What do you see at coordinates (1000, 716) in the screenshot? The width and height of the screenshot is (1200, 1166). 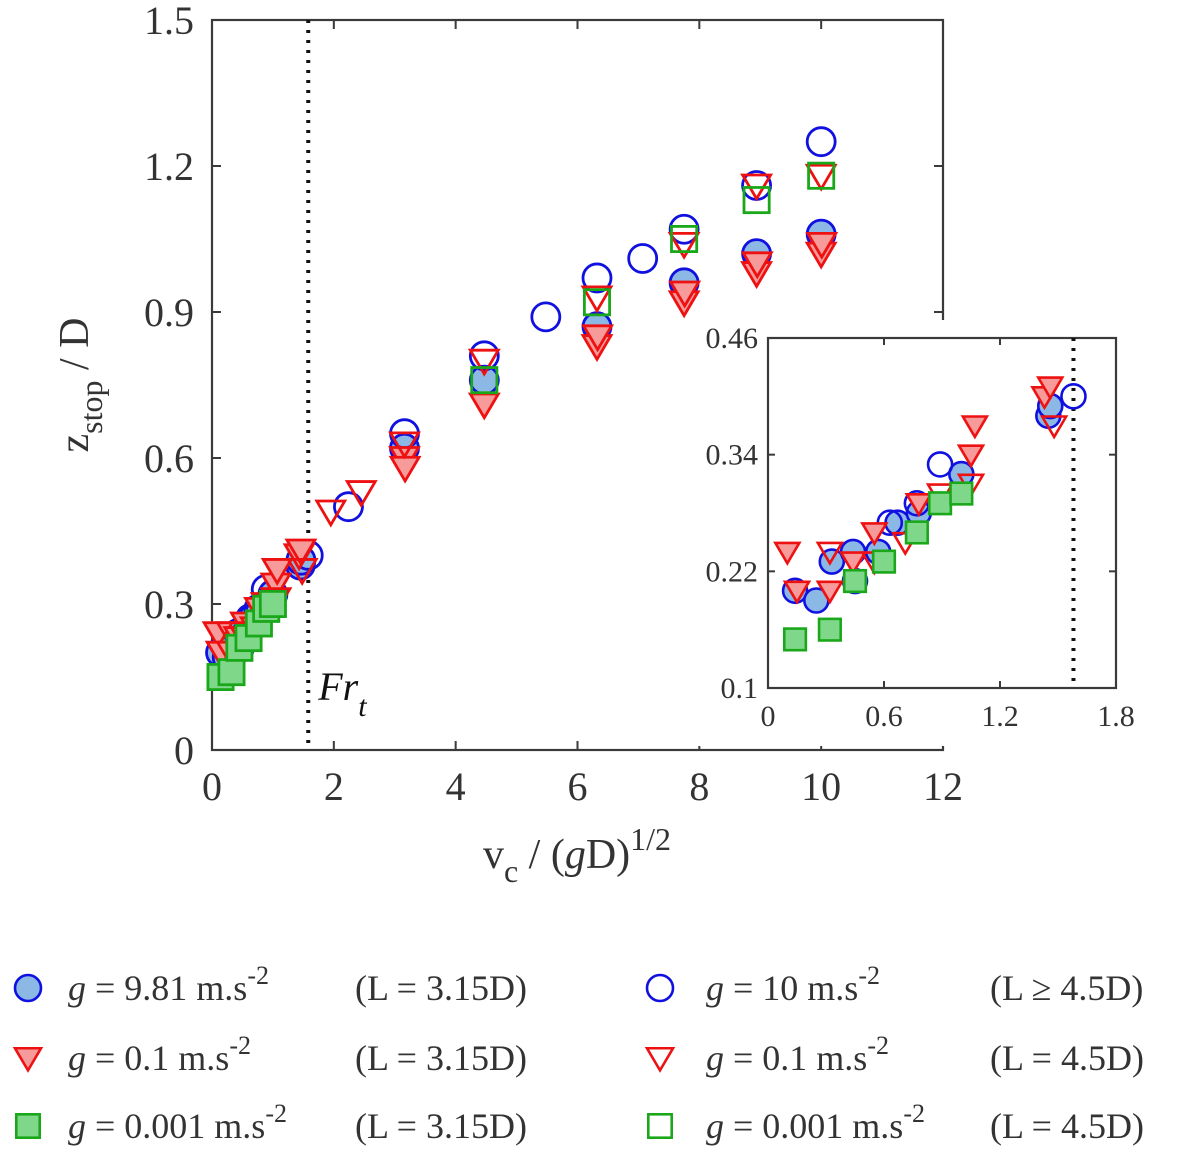 I see `inset-x-tick-label: 1.2` at bounding box center [1000, 716].